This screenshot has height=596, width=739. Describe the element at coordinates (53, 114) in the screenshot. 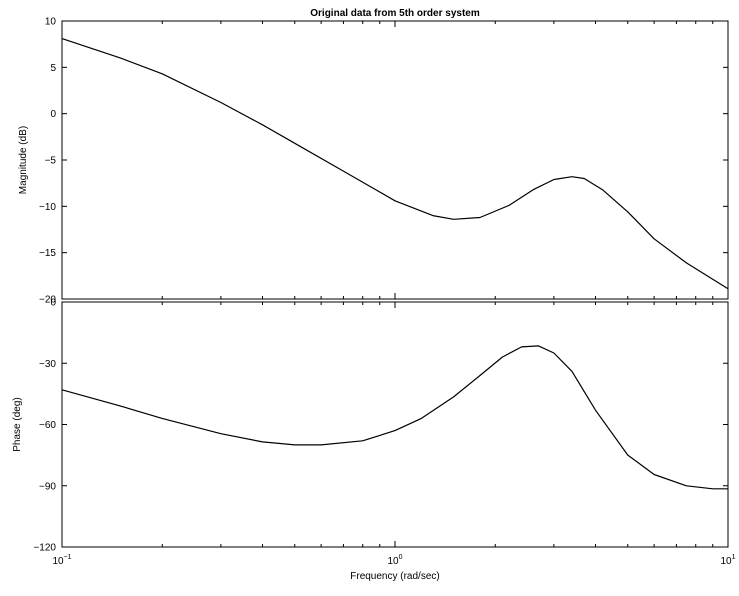

I see `magnitude-ytick-label: 0` at that location.